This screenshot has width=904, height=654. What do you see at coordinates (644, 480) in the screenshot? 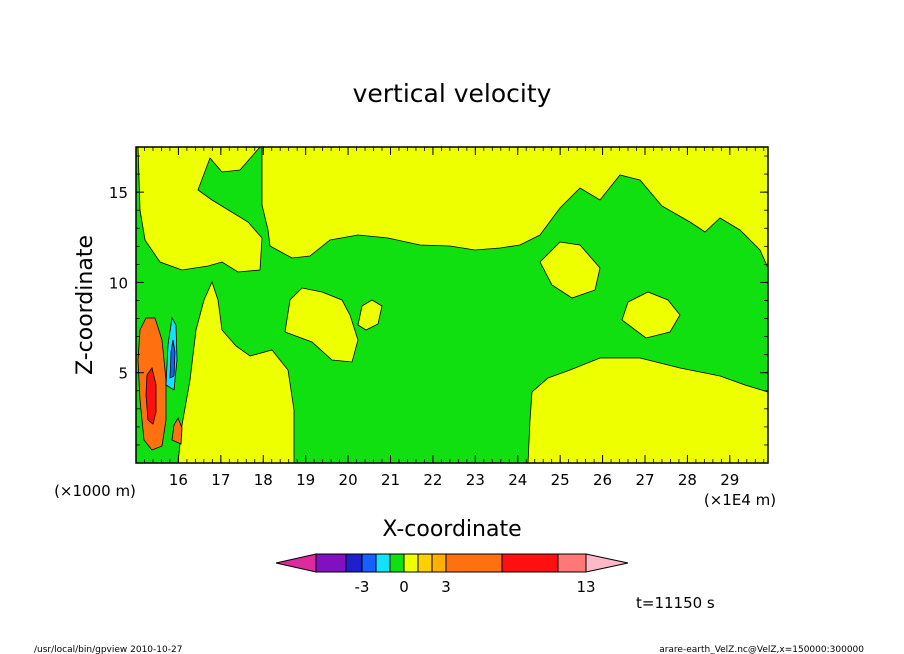
I see `x-tick-label: 27` at bounding box center [644, 480].